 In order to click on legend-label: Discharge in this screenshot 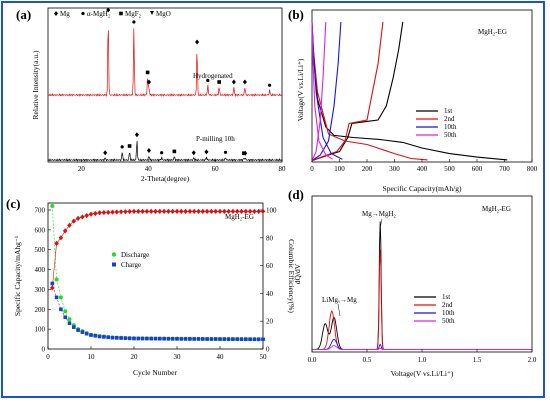, I will do `click(135, 255)`.